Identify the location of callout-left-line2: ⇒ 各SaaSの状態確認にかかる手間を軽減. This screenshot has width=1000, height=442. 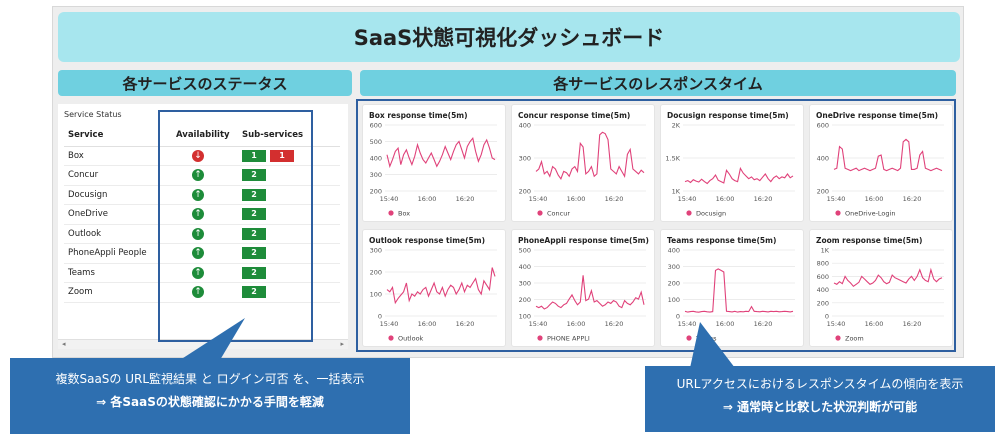
(210, 402).